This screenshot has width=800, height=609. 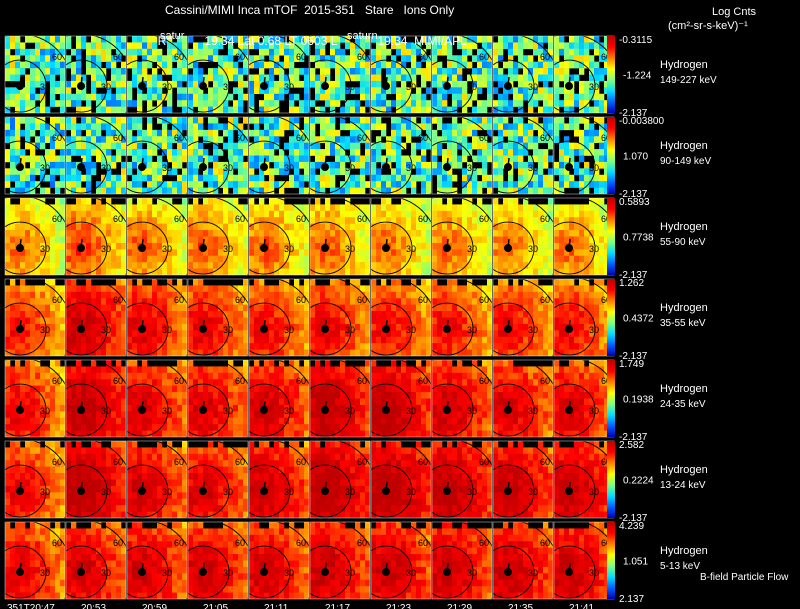 I want to click on ring-label: 60, so click(x=57, y=300).